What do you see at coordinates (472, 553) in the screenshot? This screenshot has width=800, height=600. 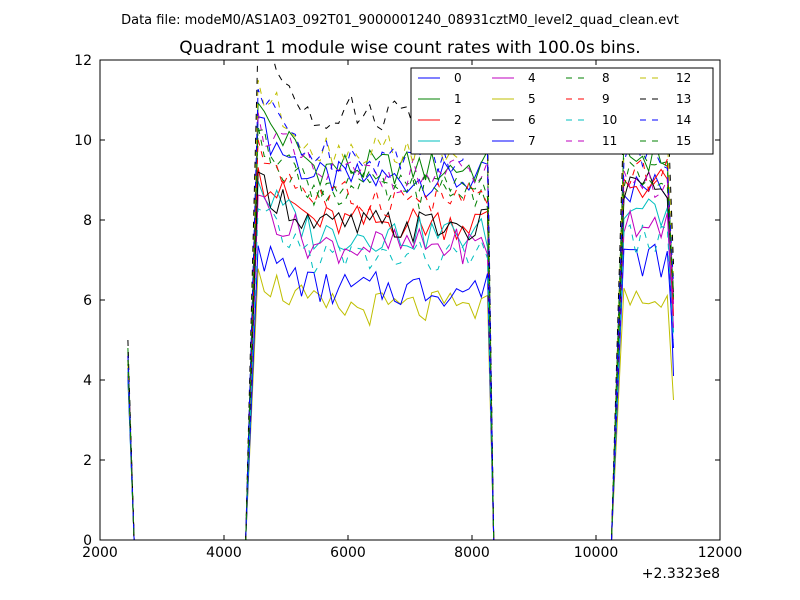 I see `x-tick-label: 8000` at bounding box center [472, 553].